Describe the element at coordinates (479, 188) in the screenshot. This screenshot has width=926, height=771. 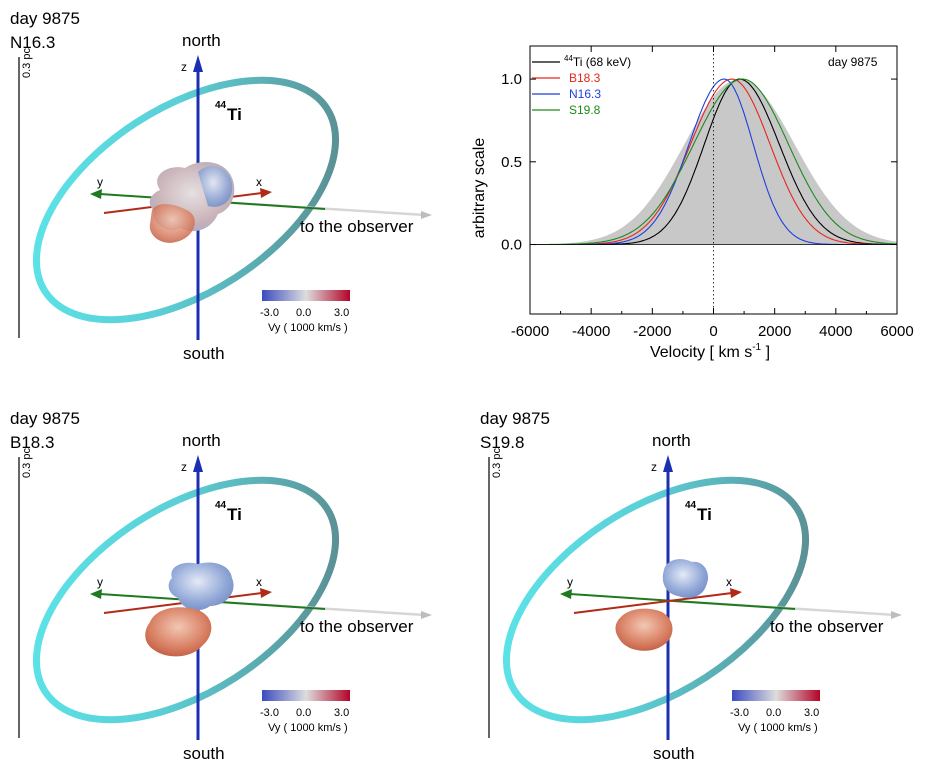
I see `y-axis-label: arbitrary scale` at that location.